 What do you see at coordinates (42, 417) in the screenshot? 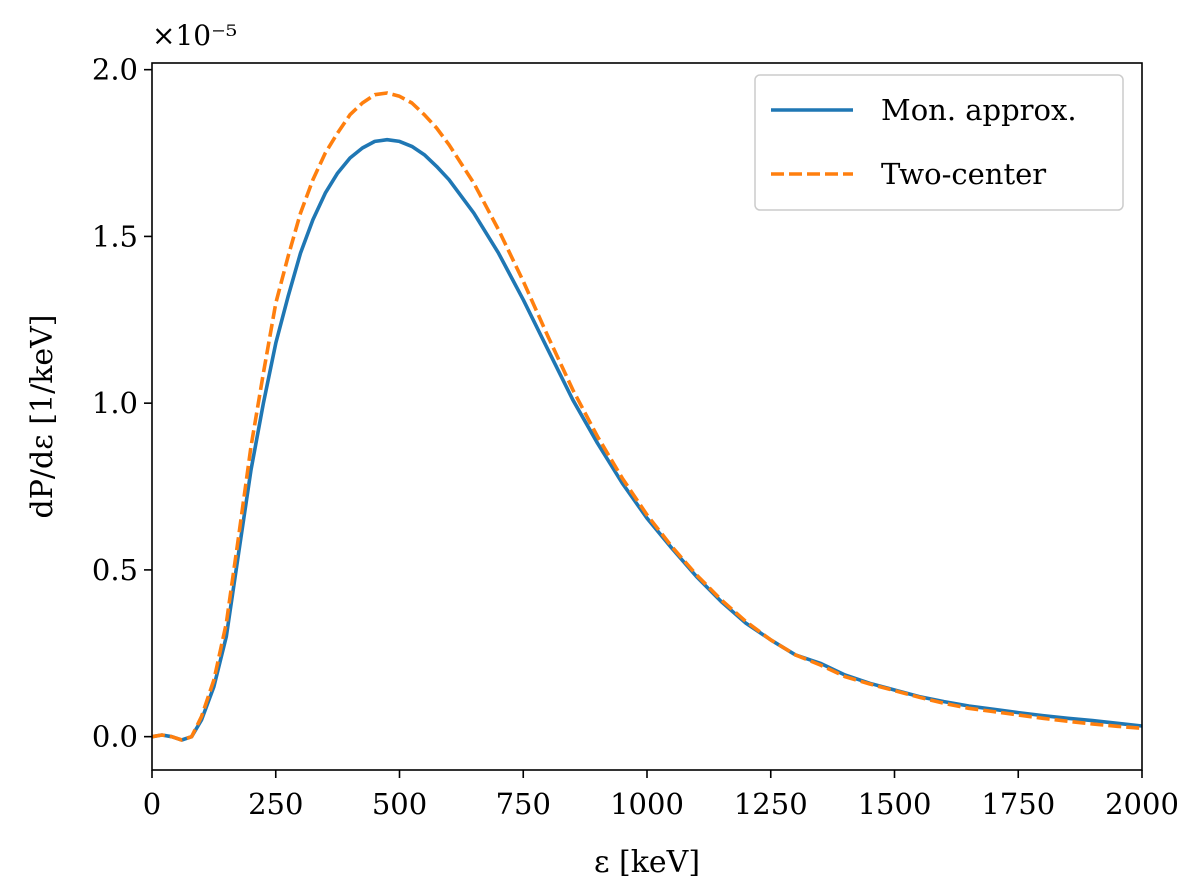
I see `y-axis-label: dP/dε [1/keV]` at bounding box center [42, 417].